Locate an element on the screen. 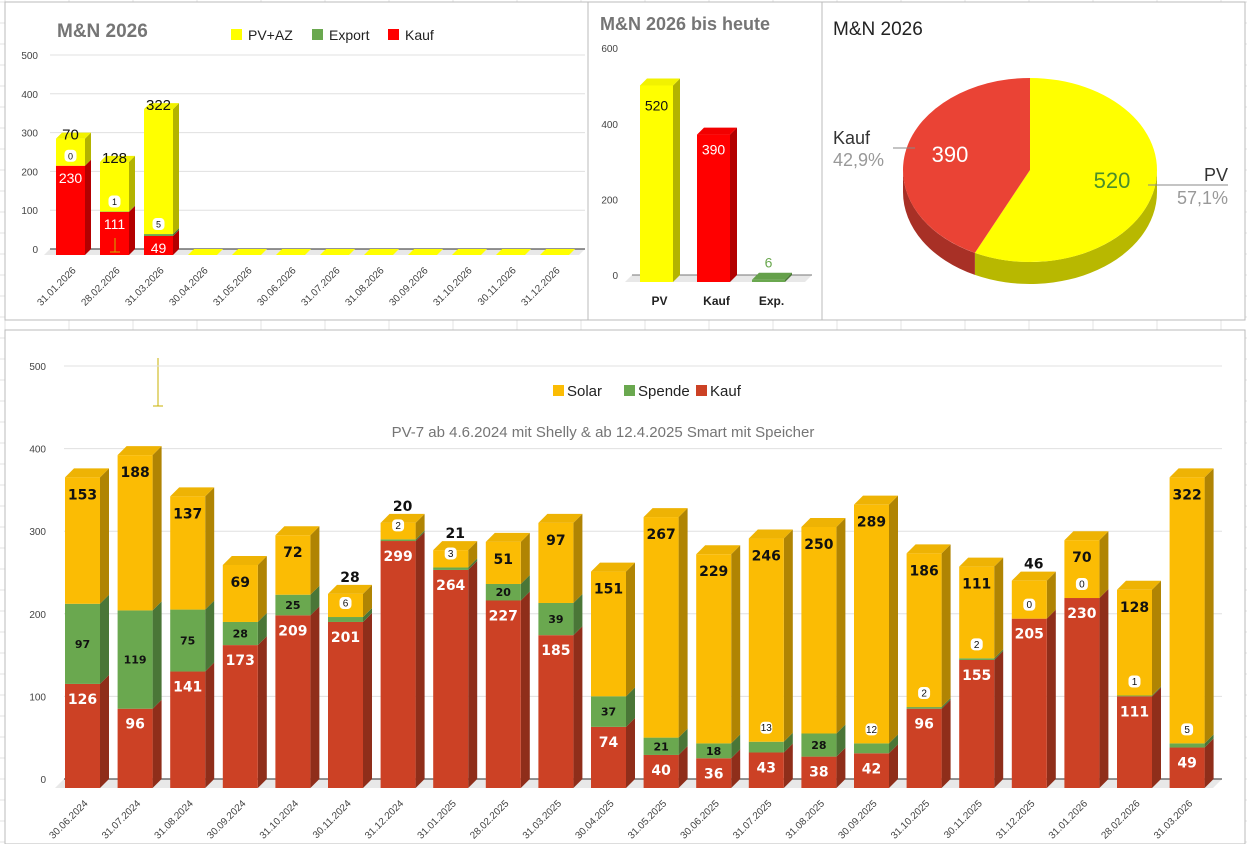  bar-stack: 141 75 137 is located at coordinates (192, 637).